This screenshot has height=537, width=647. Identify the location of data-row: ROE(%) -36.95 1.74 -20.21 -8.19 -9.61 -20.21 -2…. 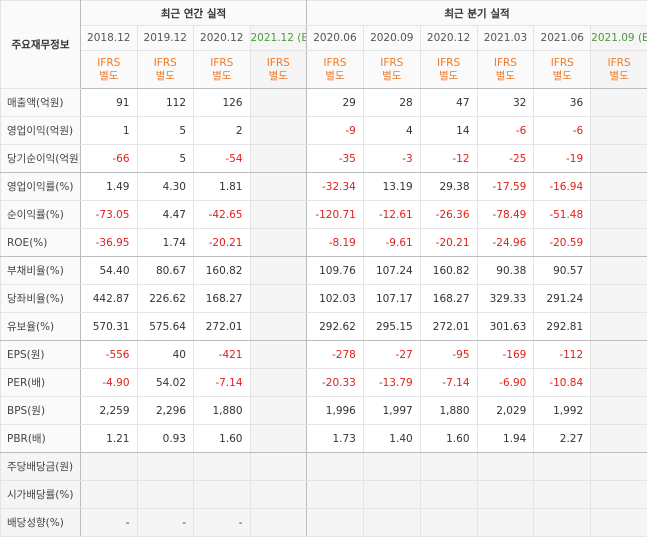
(323, 242).